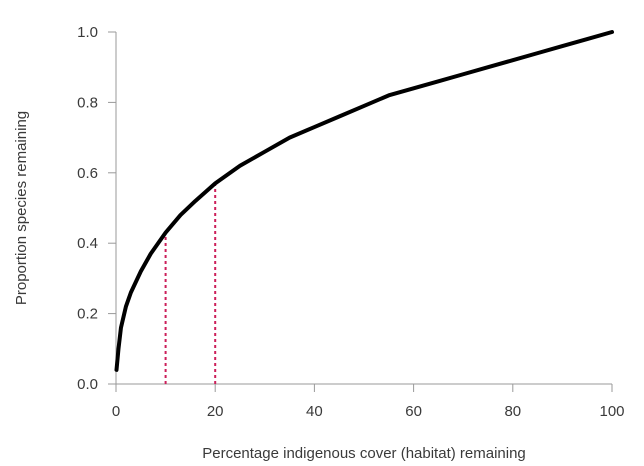 The height and width of the screenshot is (466, 644). Describe the element at coordinates (87, 102) in the screenshot. I see `y-tick-label: 0.8` at that location.